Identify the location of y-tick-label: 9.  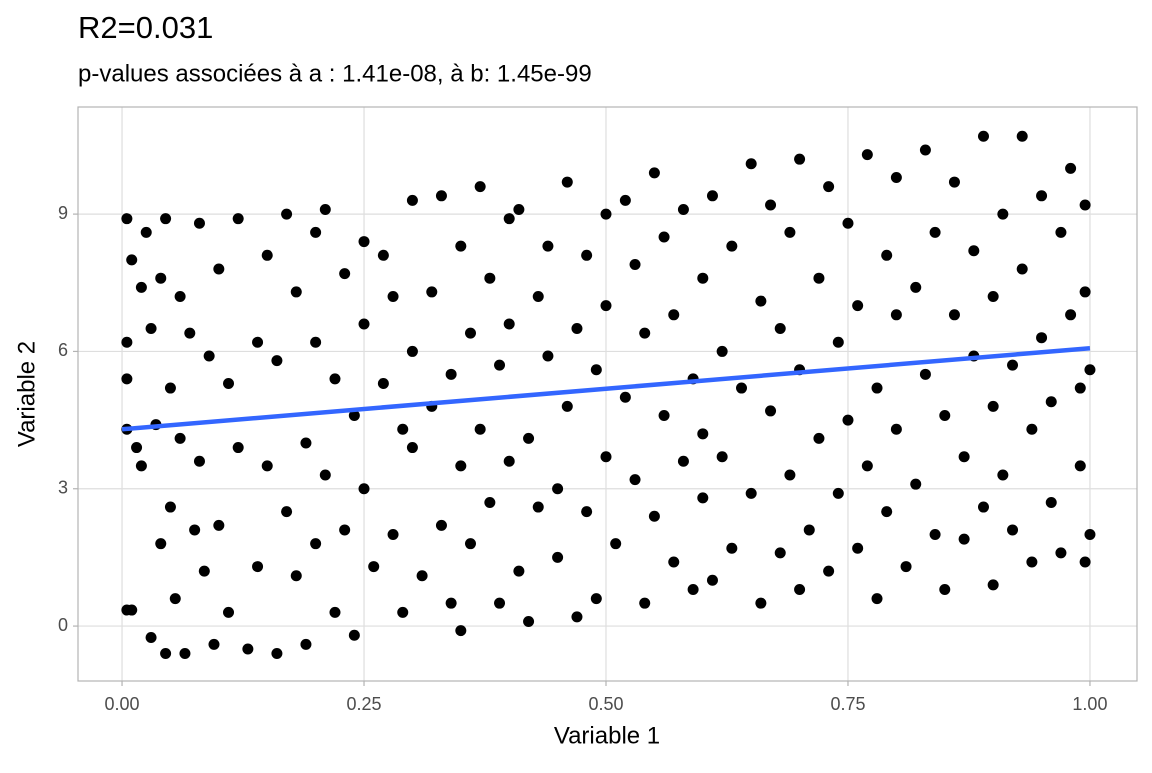
(63, 213).